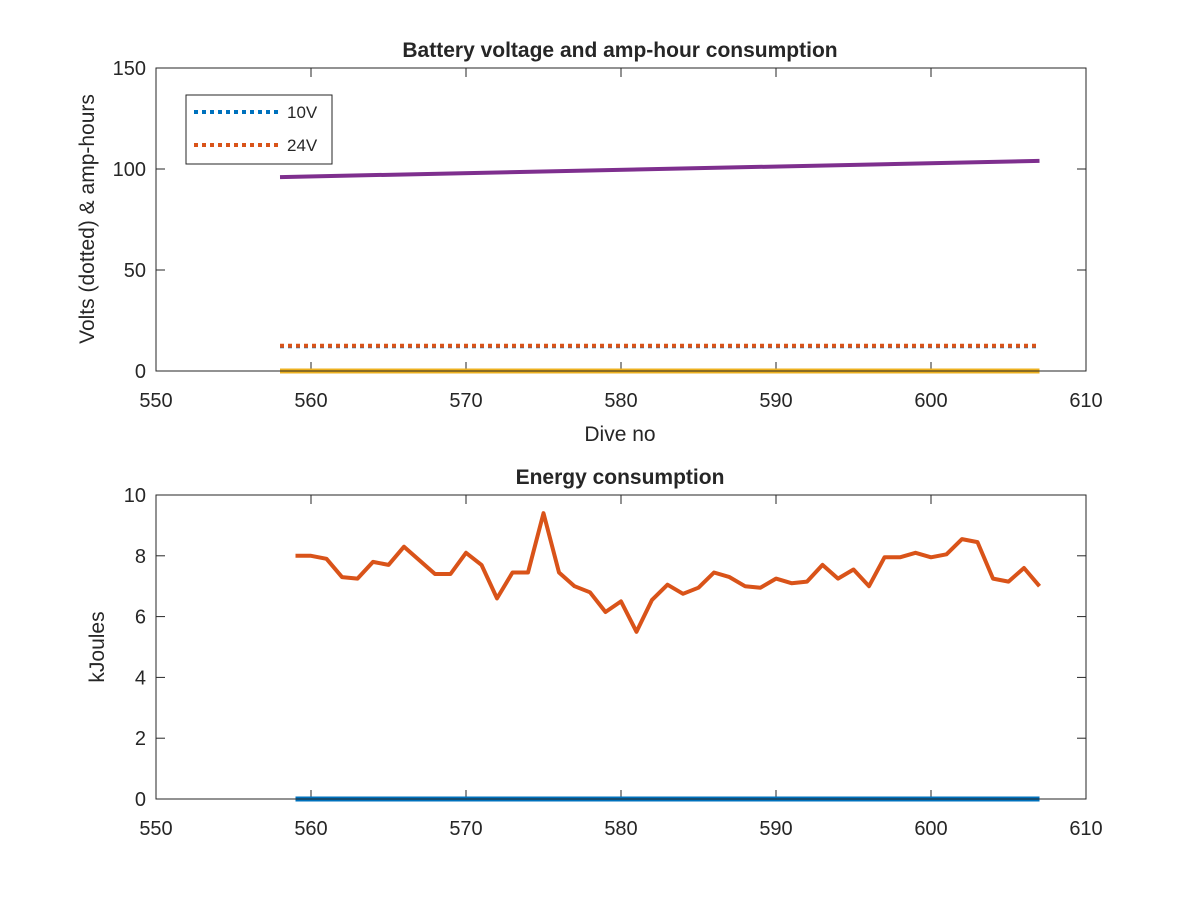 The height and width of the screenshot is (900, 1200). Describe the element at coordinates (619, 50) in the screenshot. I see `chart-title: Battery voltage and amp-hour consumption` at that location.